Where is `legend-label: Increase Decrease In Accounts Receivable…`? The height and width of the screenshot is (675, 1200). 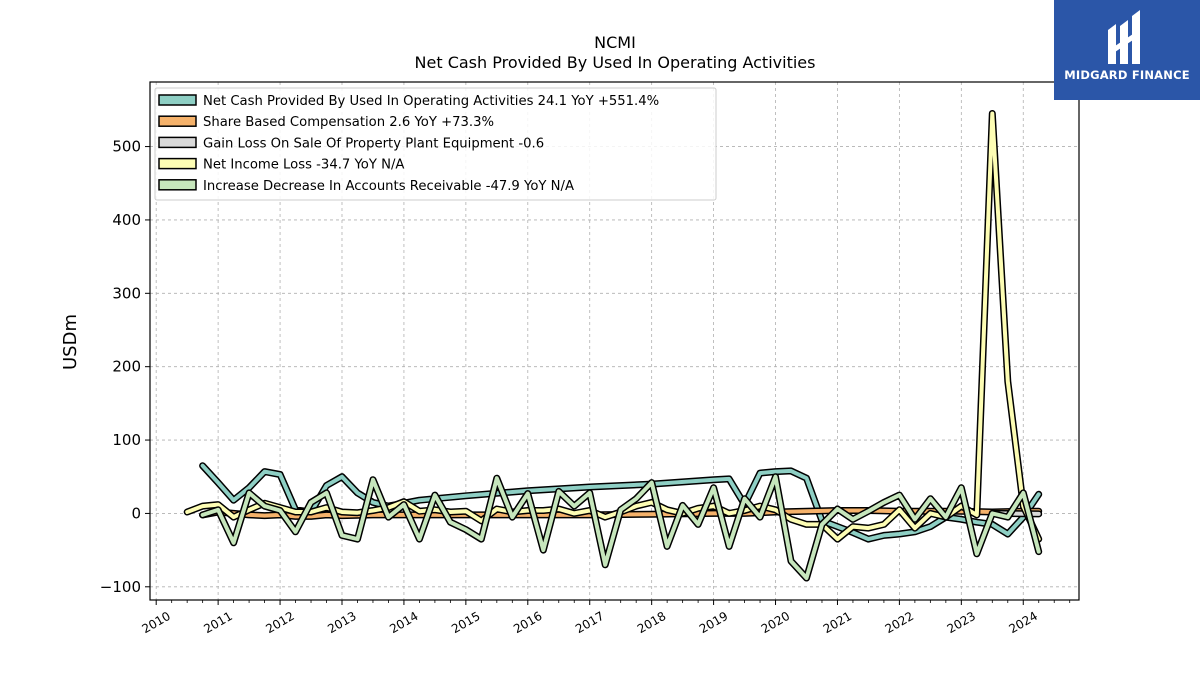 legend-label: Increase Decrease In Accounts Receivable… is located at coordinates (388, 186).